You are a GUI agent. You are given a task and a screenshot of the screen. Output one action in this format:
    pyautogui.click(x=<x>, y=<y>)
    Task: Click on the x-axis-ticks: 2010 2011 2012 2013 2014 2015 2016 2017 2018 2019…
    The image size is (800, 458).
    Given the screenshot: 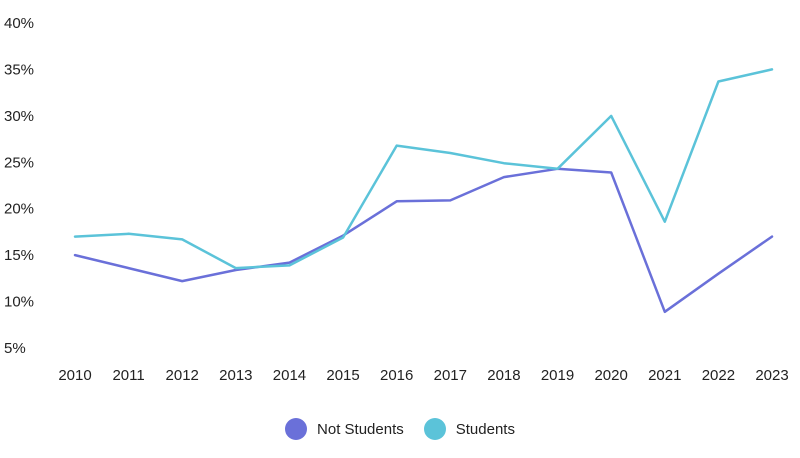 What is the action you would take?
    pyautogui.click(x=423, y=375)
    